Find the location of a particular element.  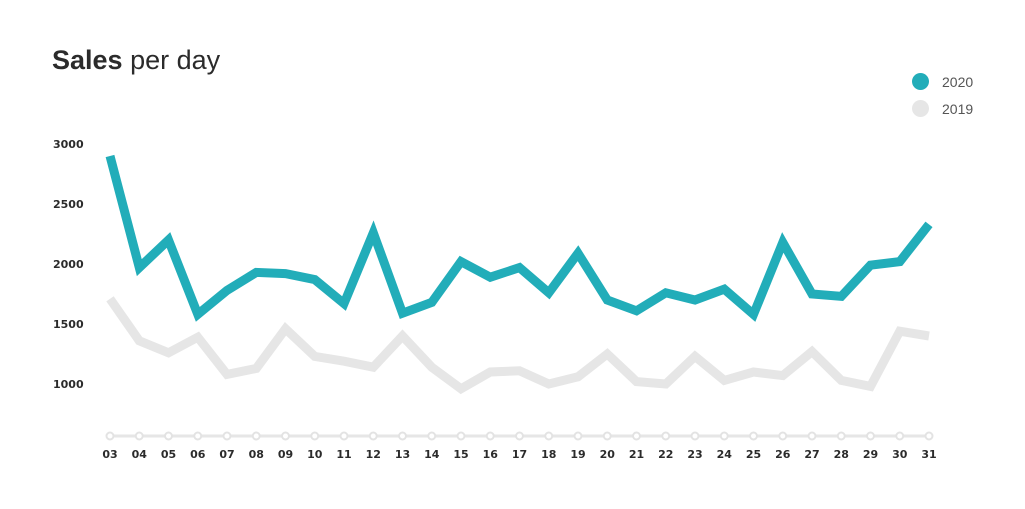

y-tick-label-1500: 1500 is located at coordinates (68, 324).